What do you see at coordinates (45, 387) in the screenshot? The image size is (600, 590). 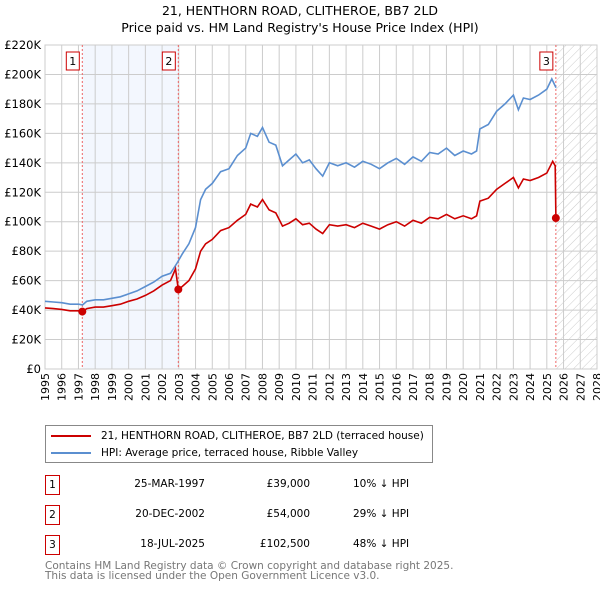 I see `x-tick-label: 1995` at bounding box center [45, 387].